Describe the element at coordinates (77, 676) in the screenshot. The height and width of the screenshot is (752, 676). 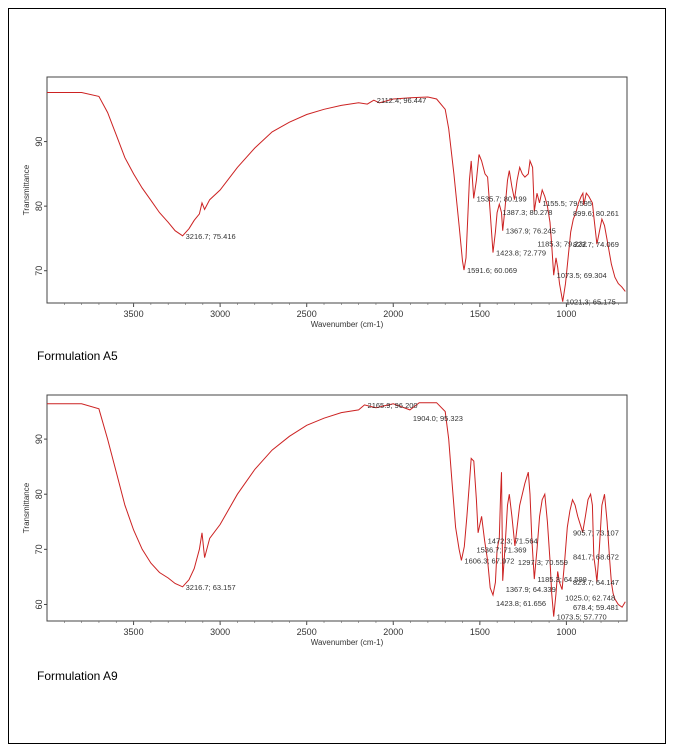
I see `caption-formulation-a9: Formulation A9` at that location.